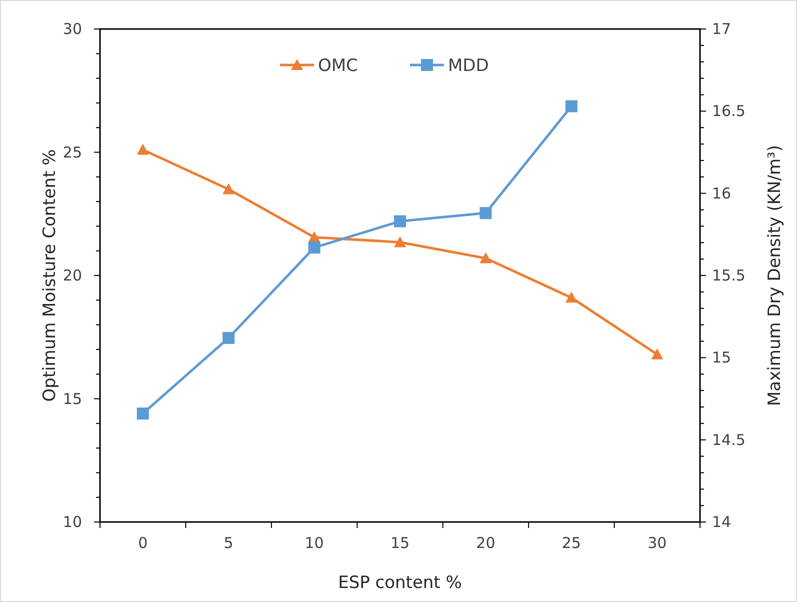 This screenshot has height=602, width=797. What do you see at coordinates (722, 357) in the screenshot?
I see `y2-tick-label: 15` at bounding box center [722, 357].